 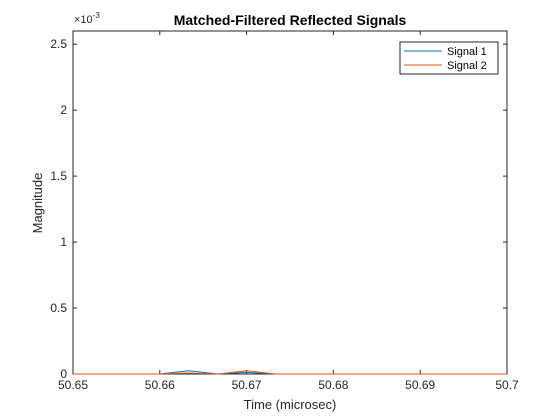 What do you see at coordinates (87, 18) in the screenshot?
I see `y-axis-exponent: ×10⁻³` at bounding box center [87, 18].